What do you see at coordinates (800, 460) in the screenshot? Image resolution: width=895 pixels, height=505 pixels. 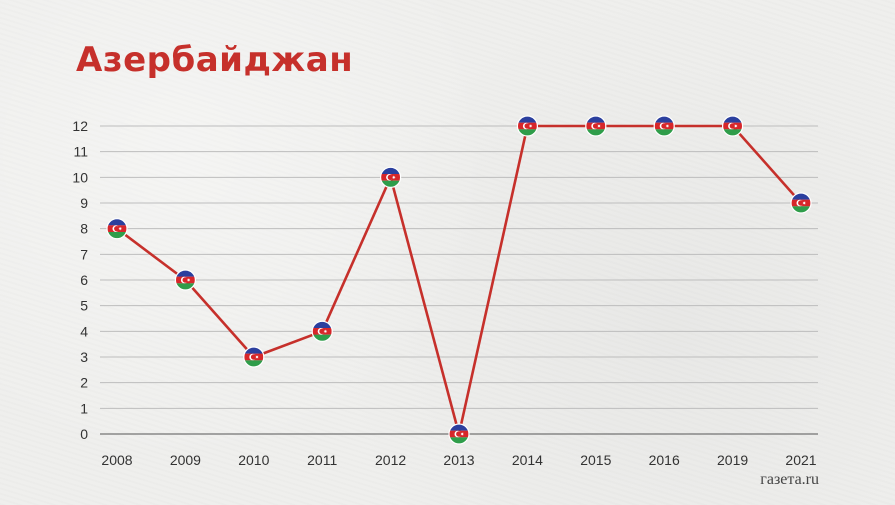 I see `x-tick-label: 2021` at bounding box center [800, 460].